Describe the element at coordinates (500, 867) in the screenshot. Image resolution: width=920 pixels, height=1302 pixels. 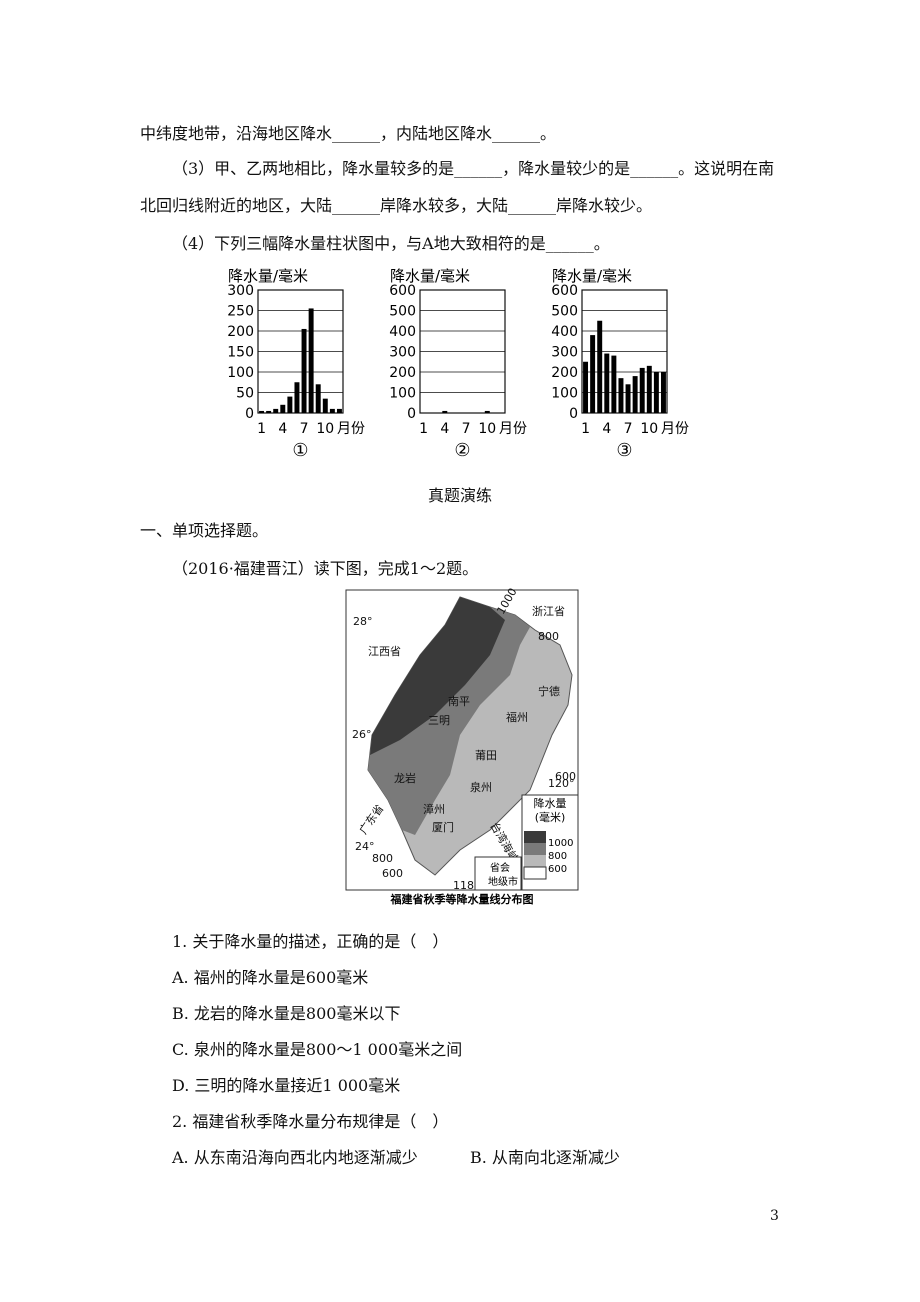
I see `legend-capital: 省会` at that location.